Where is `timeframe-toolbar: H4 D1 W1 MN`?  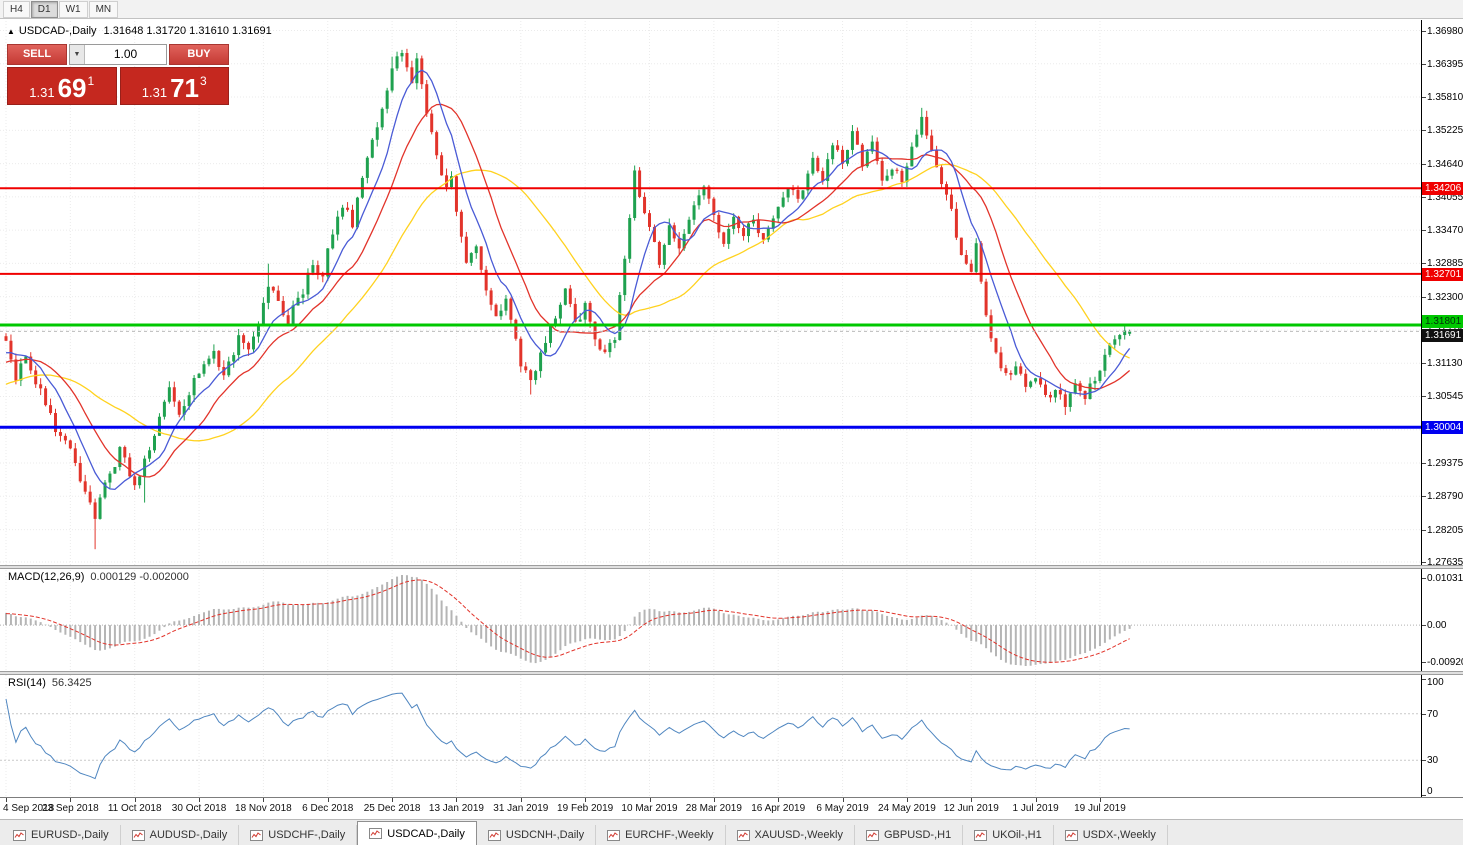 timeframe-toolbar: H4 D1 W1 MN is located at coordinates (731, 9).